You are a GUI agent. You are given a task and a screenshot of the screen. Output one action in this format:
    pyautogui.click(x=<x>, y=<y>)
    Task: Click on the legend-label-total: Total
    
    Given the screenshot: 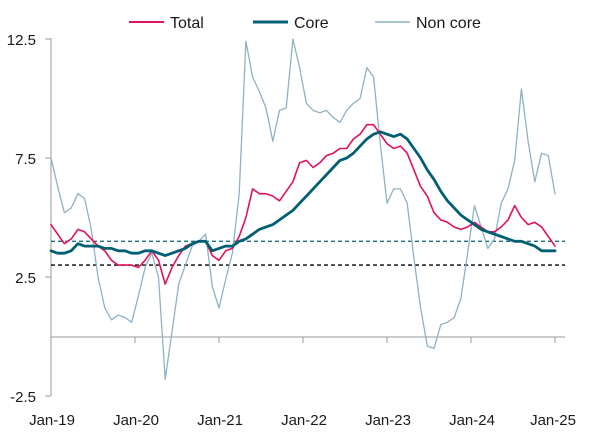 What is the action you would take?
    pyautogui.click(x=187, y=23)
    